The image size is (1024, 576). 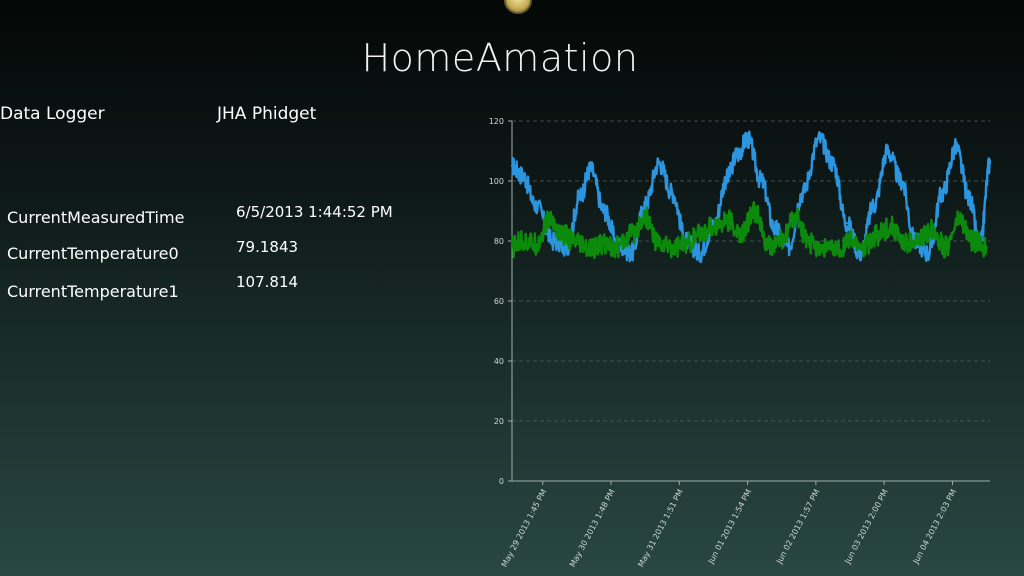 What do you see at coordinates (751, 197) in the screenshot?
I see `chart-series` at bounding box center [751, 197].